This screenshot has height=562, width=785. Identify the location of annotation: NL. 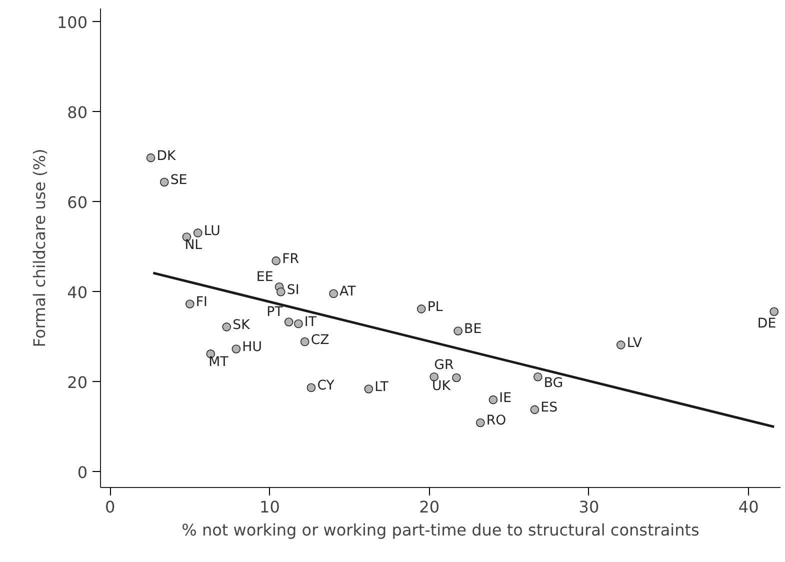
(193, 245).